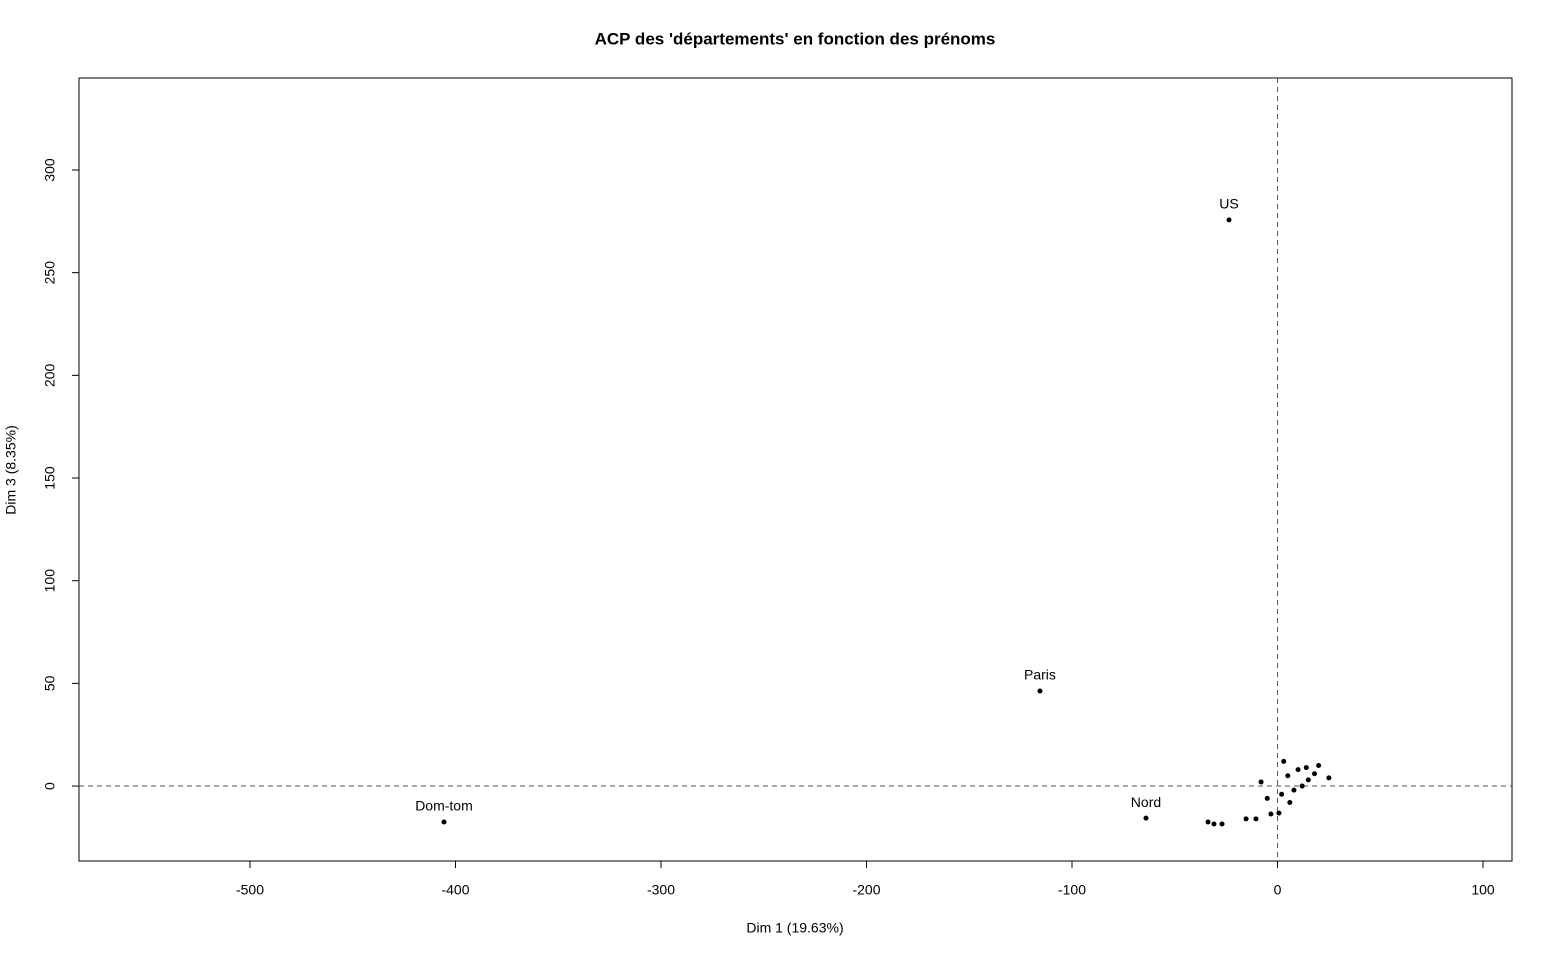 Image resolution: width=1553 pixels, height=965 pixels. Describe the element at coordinates (866, 890) in the screenshot. I see `x-tick-label: -200` at that location.